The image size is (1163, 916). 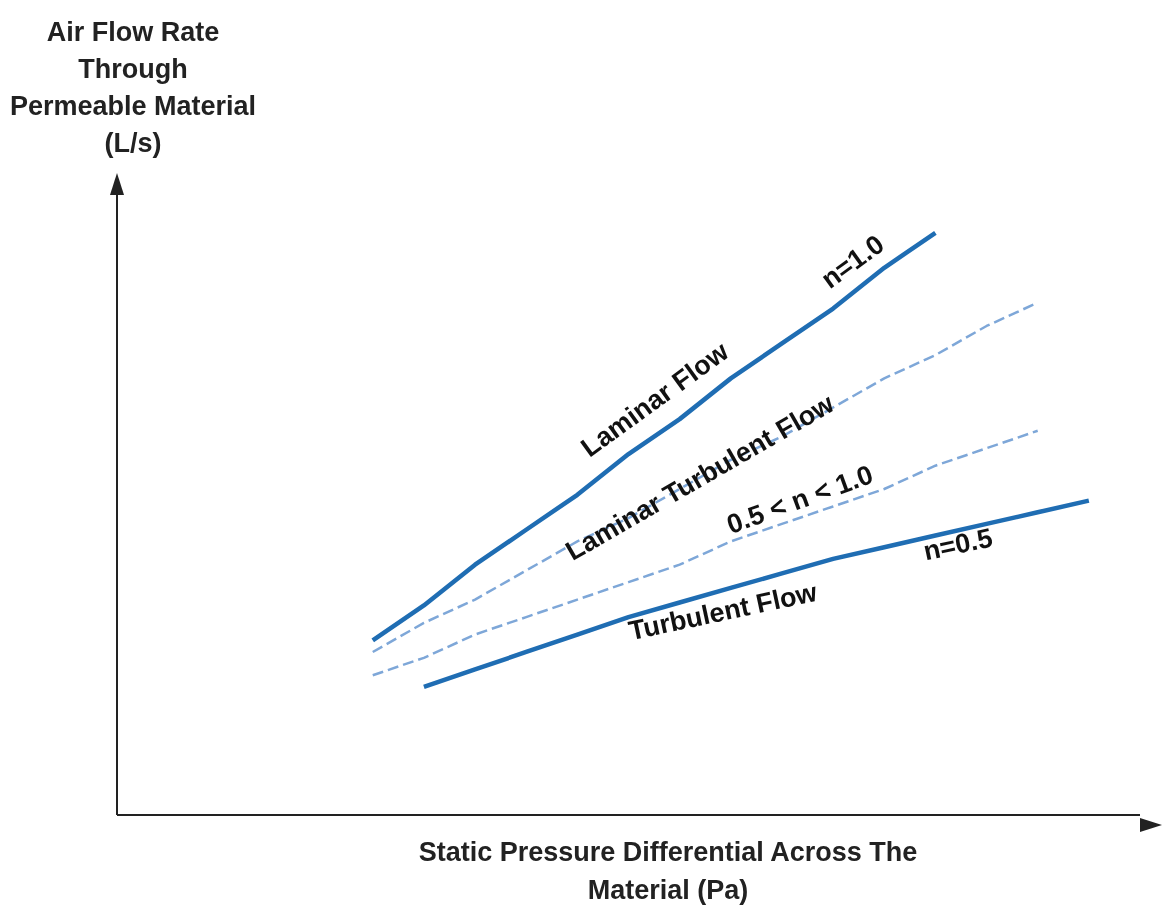 What do you see at coordinates (723, 612) in the screenshot?
I see `annotation: Turbulent Flow` at bounding box center [723, 612].